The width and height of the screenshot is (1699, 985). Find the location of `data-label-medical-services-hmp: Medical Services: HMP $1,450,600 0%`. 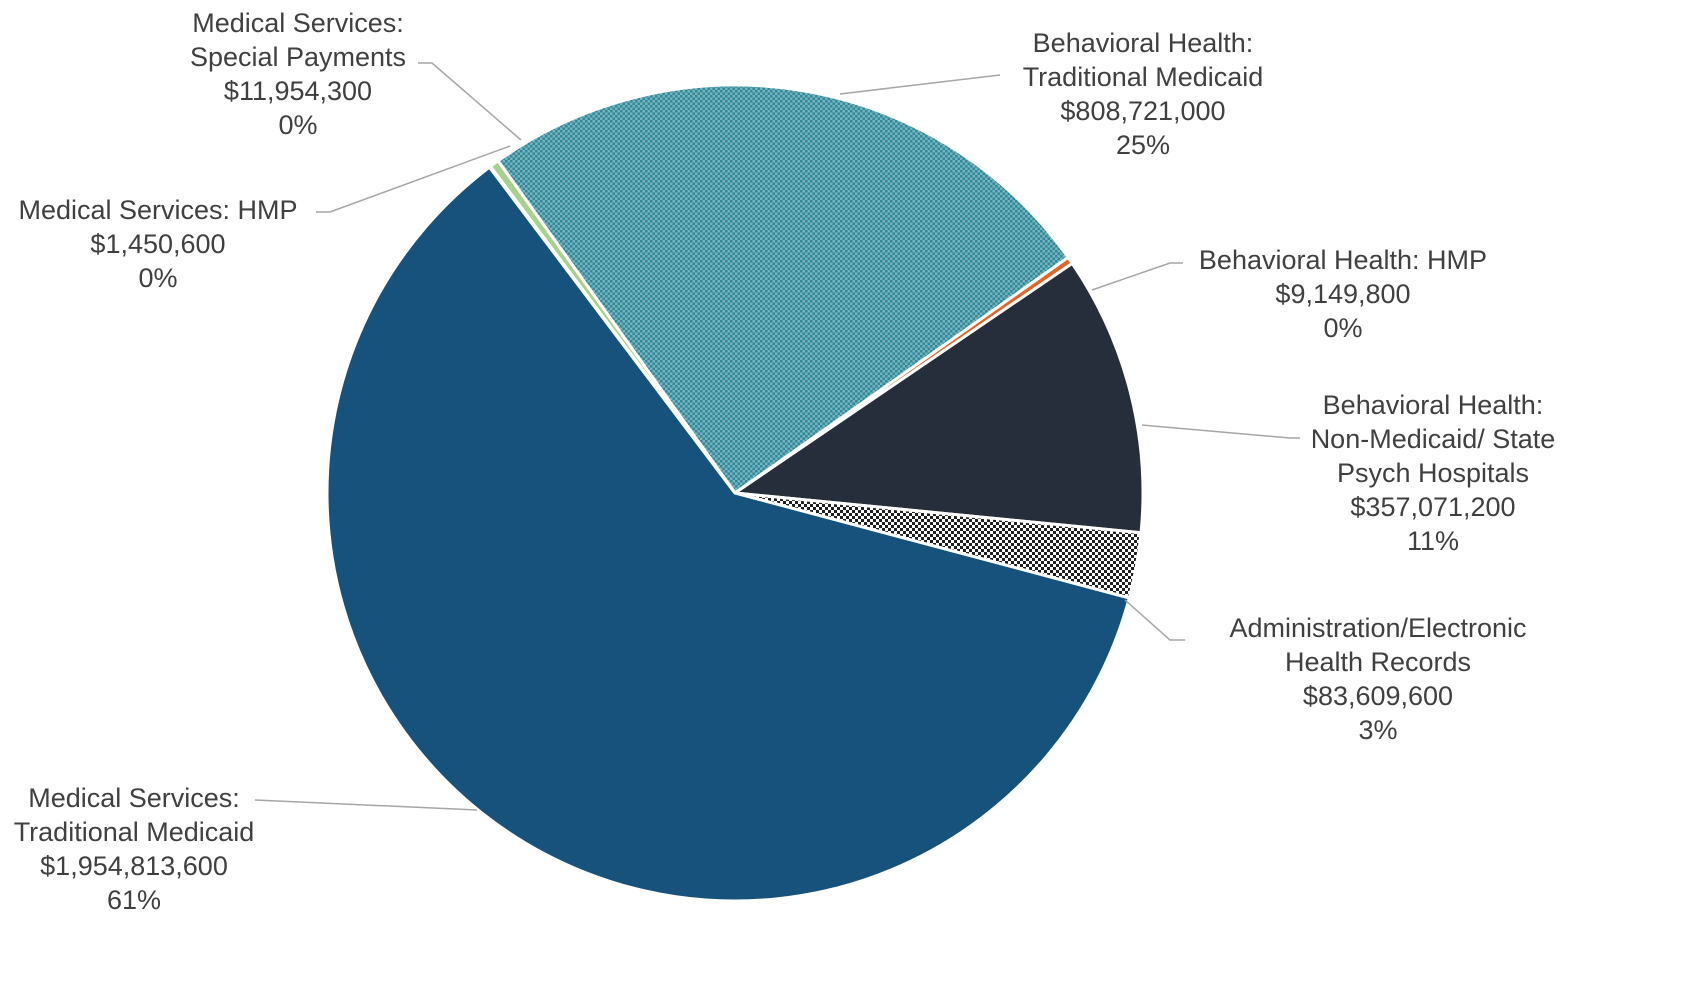

data-label-medical-services-hmp: Medical Services: HMP $1,450,600 0% is located at coordinates (157, 244).